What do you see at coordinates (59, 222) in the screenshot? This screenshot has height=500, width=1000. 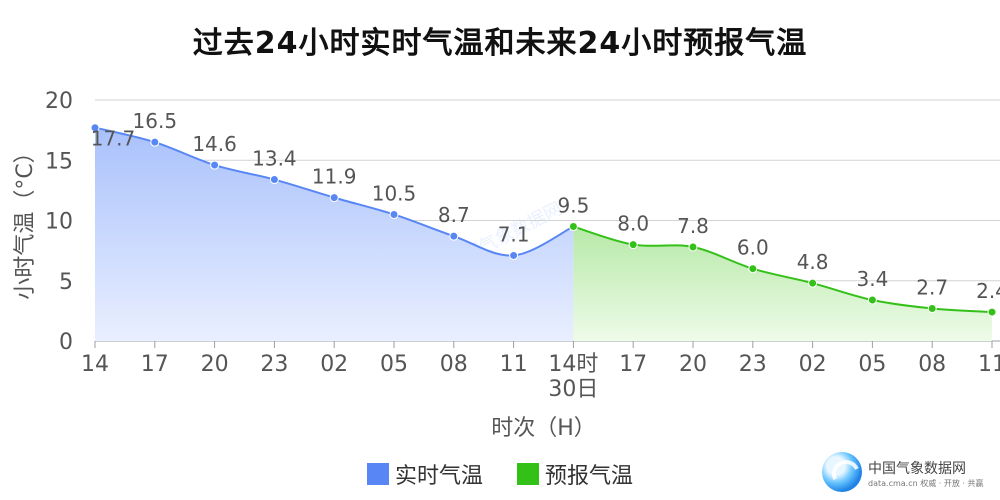 I see `y-tick-label: 10` at bounding box center [59, 222].